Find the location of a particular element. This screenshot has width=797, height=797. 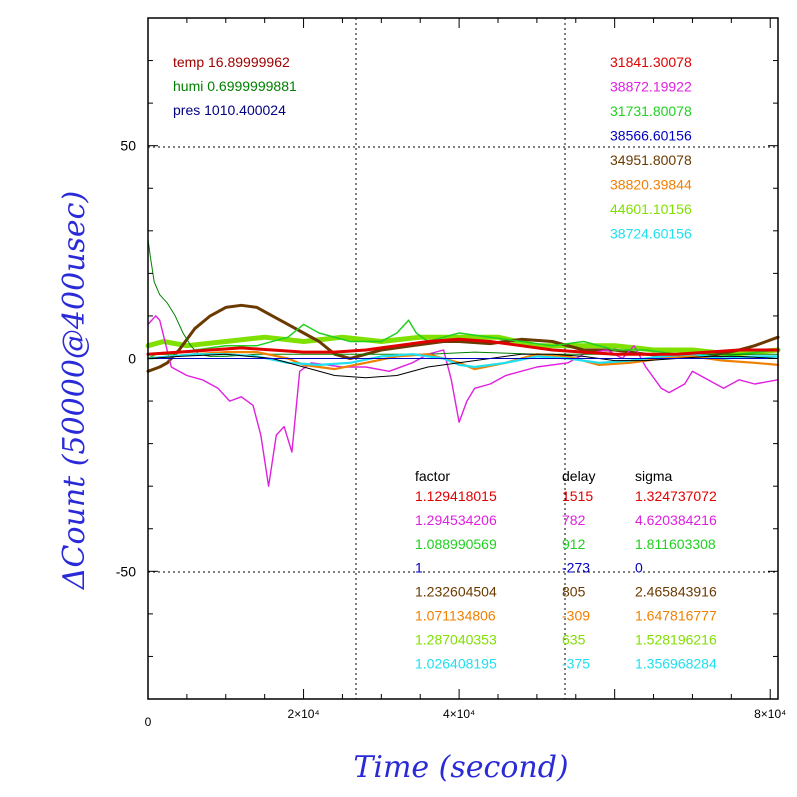

table-cell-delay: 1515 is located at coordinates (577, 496).